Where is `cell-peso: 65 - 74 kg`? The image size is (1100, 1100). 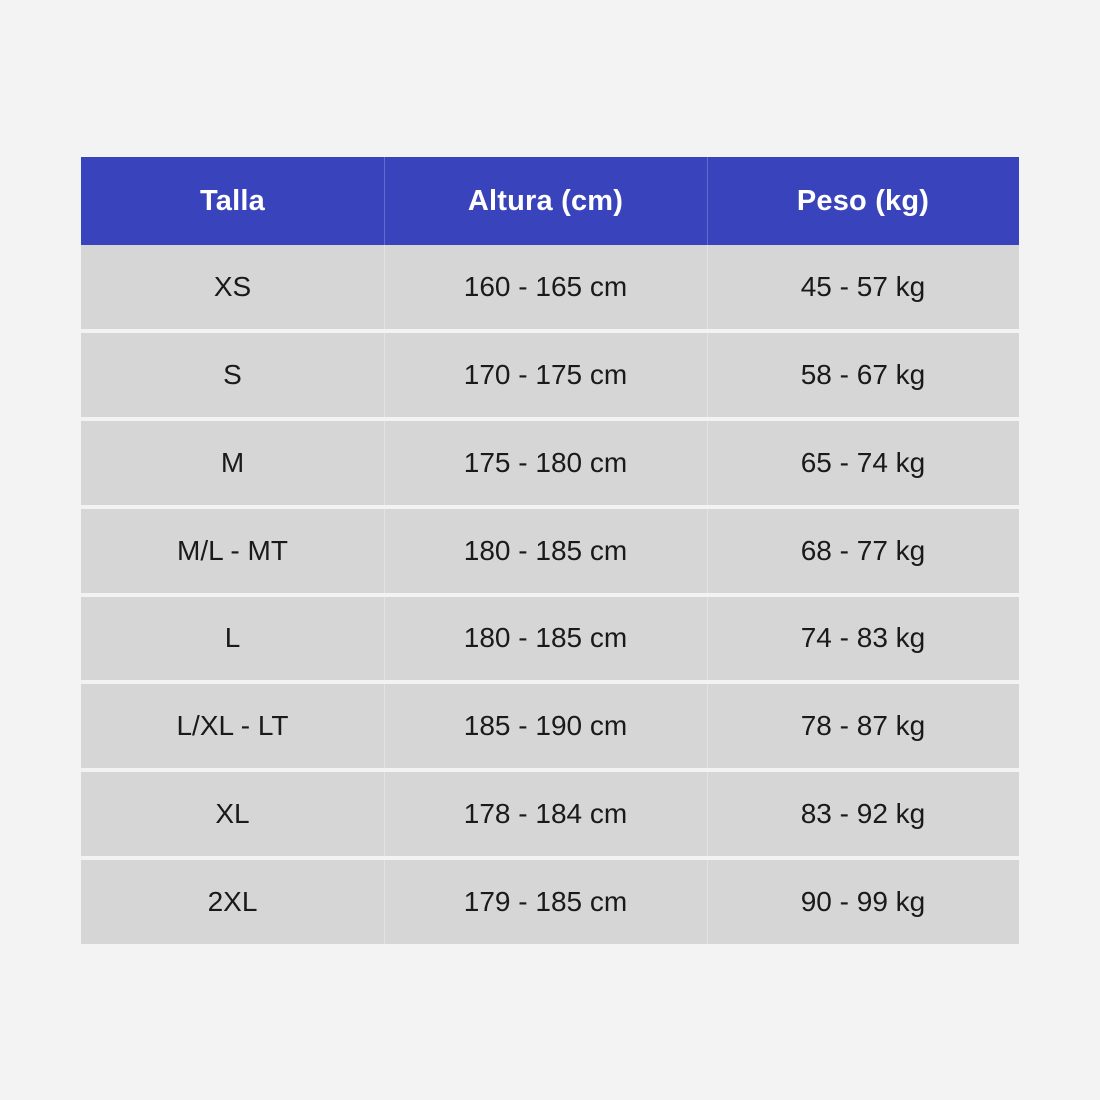
cell-peso: 65 - 74 kg is located at coordinates (863, 462).